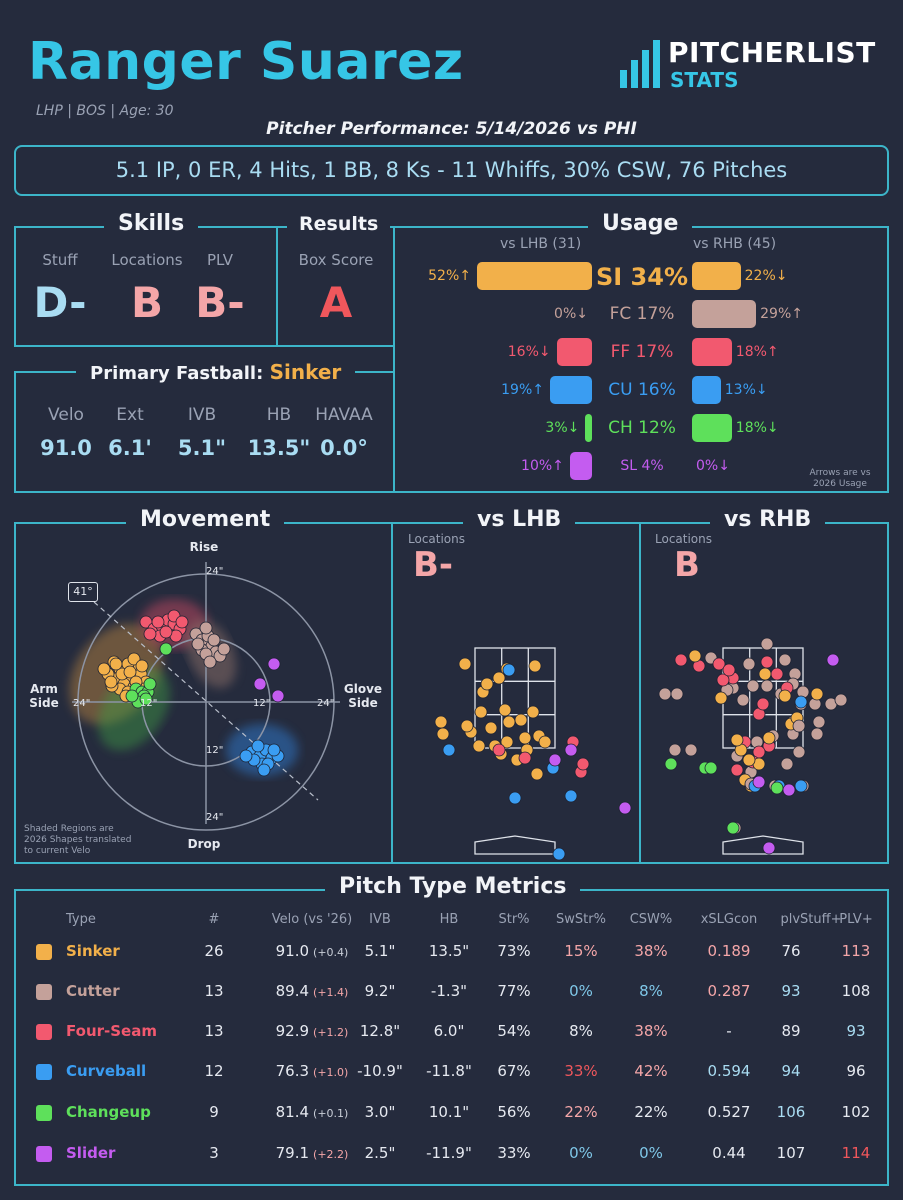  Describe the element at coordinates (642, 352) in the screenshot. I see `usage-pitch-label: FF 17%` at that location.